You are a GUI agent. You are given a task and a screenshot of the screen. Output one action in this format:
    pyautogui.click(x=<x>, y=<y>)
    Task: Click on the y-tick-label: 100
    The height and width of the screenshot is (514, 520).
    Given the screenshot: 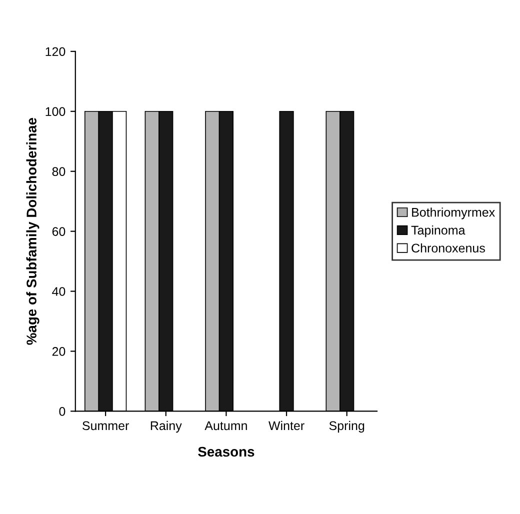 What is the action you would take?
    pyautogui.click(x=56, y=111)
    